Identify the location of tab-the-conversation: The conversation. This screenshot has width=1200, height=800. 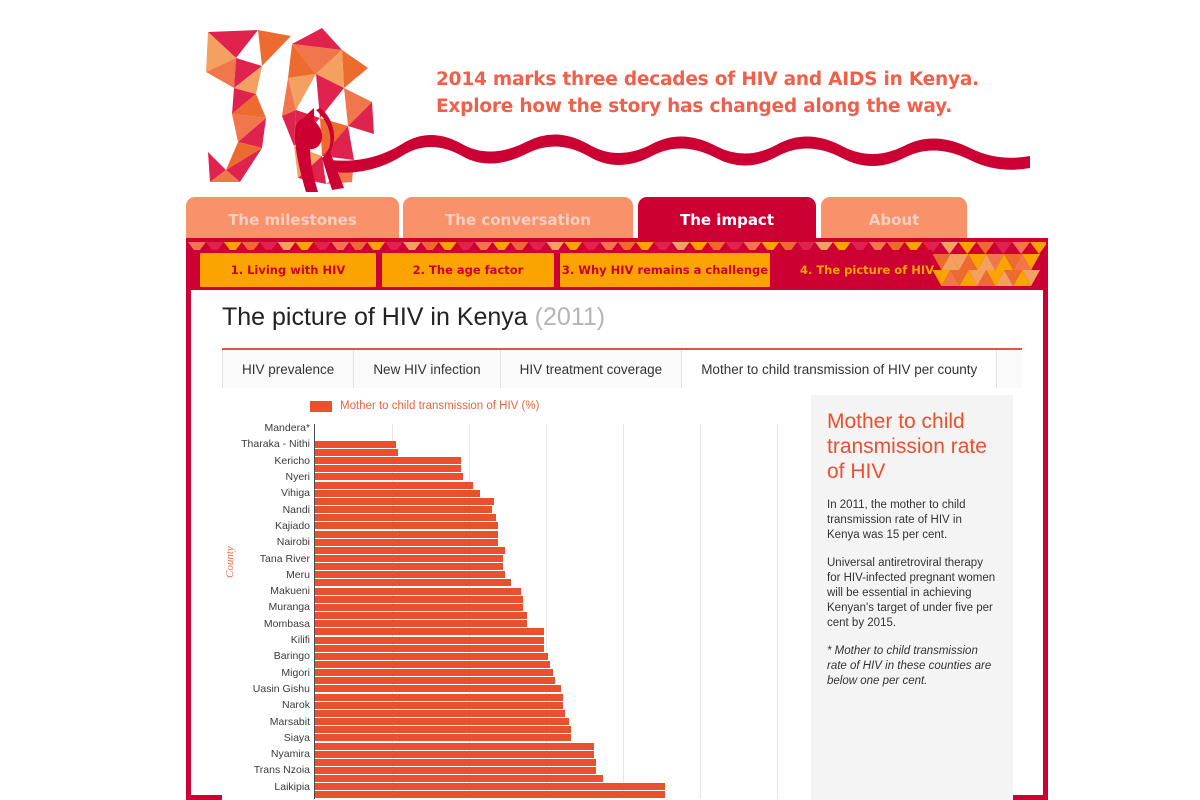
(518, 219).